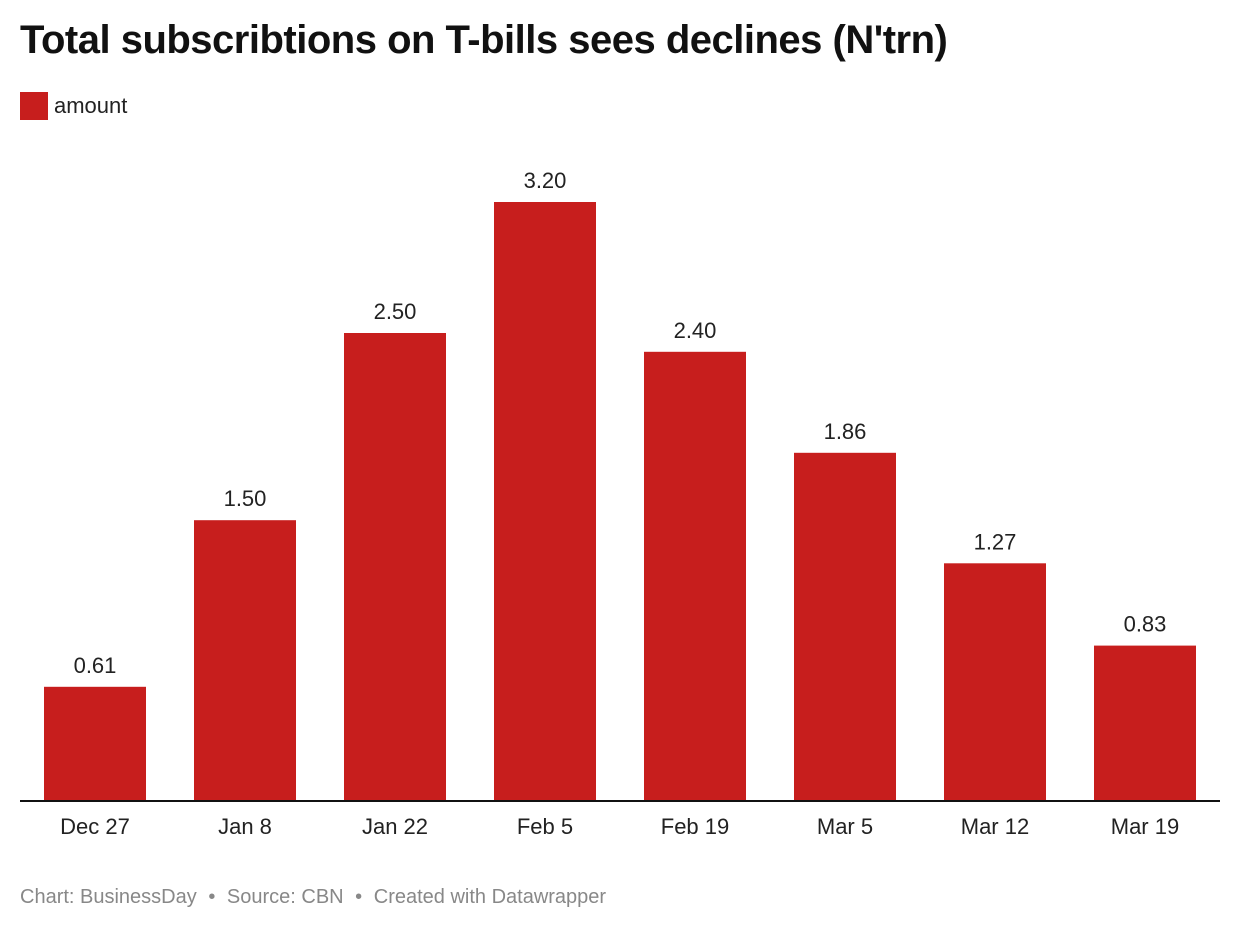  Describe the element at coordinates (91, 105) in the screenshot. I see `legend-label: amount` at that location.